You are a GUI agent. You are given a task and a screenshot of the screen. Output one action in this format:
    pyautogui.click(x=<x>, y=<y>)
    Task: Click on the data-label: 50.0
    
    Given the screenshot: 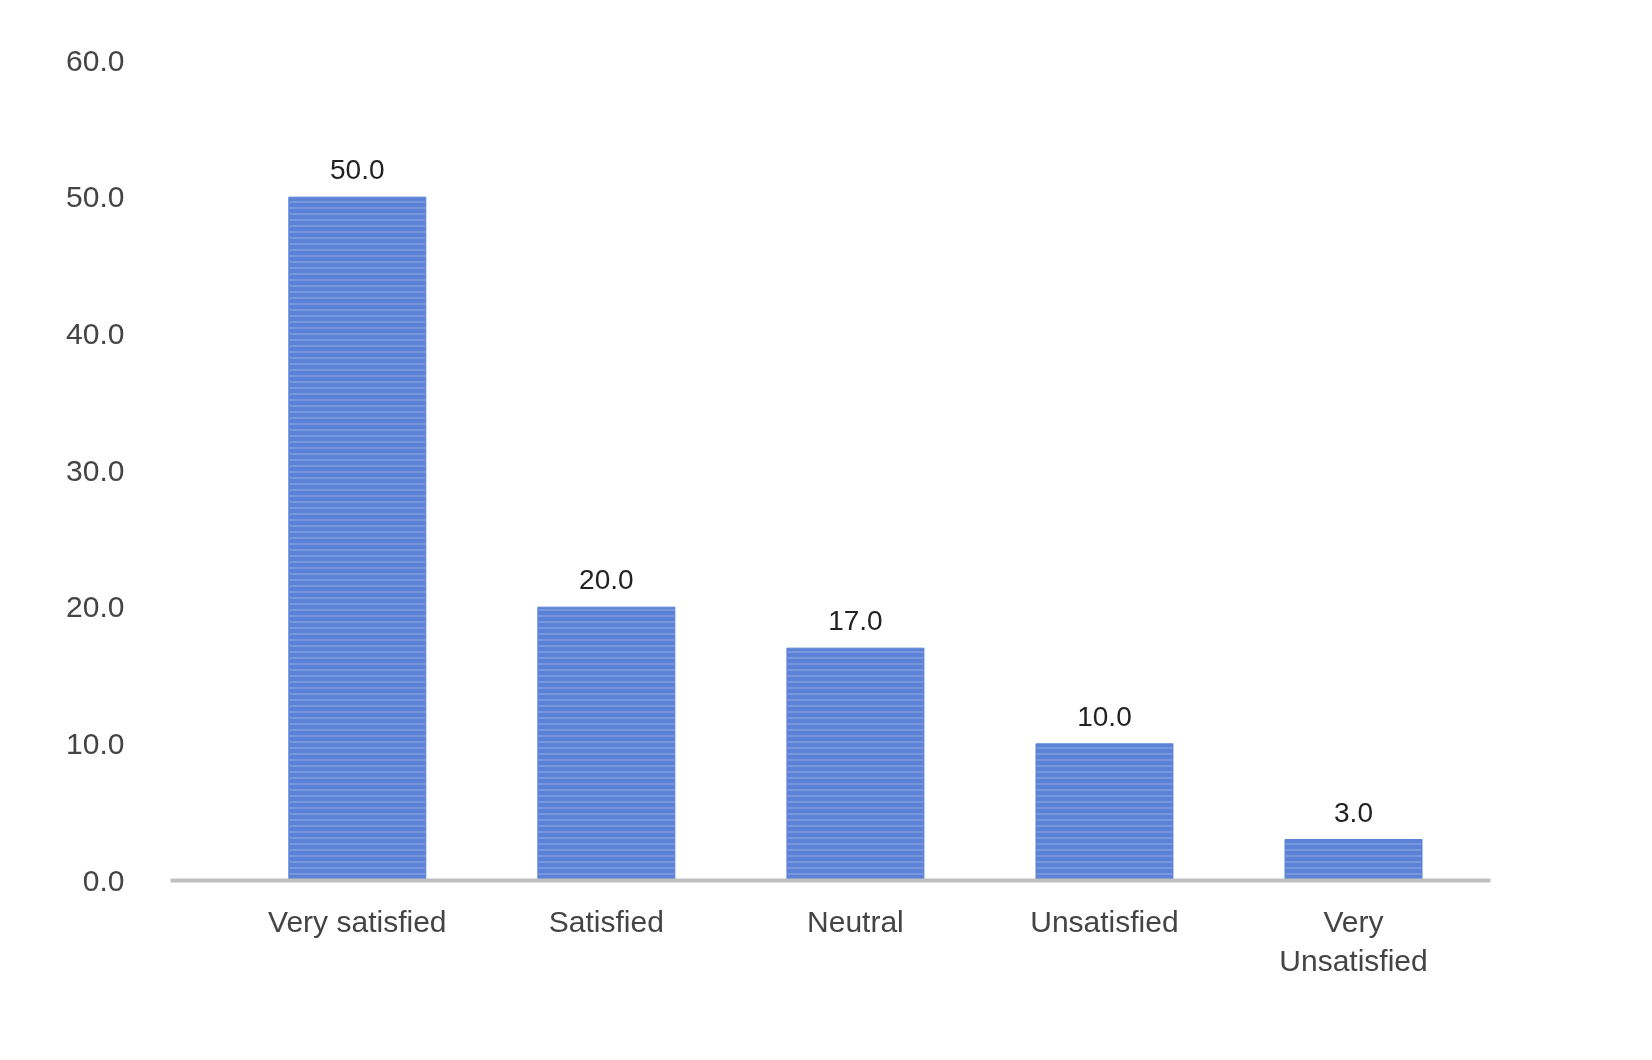 What is the action you would take?
    pyautogui.click(x=357, y=170)
    